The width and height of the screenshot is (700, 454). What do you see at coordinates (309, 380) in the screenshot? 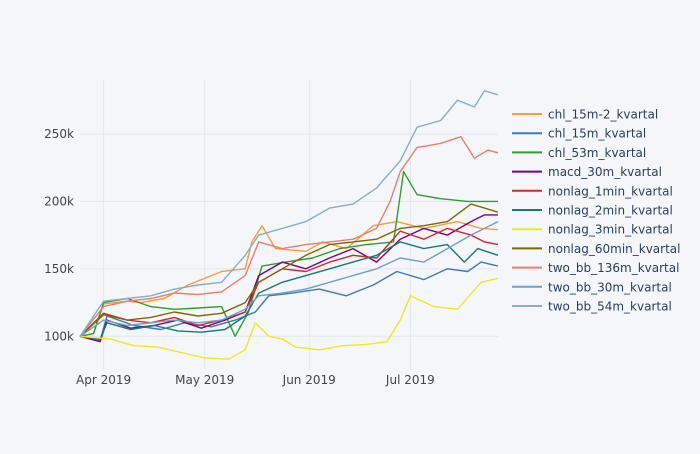
I see `x-tick-label: Jun 2019` at bounding box center [309, 380].